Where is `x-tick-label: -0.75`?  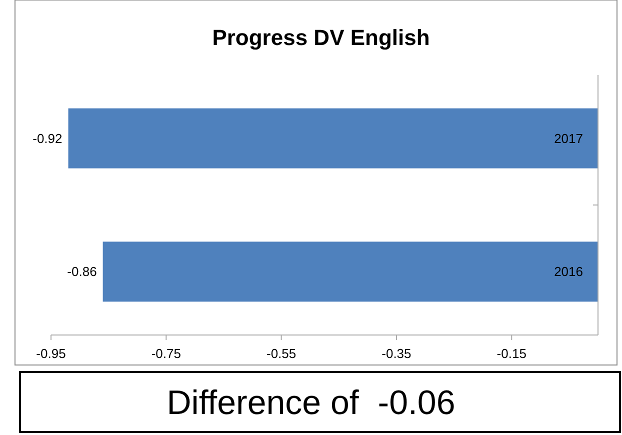 x-tick-label: -0.75 is located at coordinates (166, 353).